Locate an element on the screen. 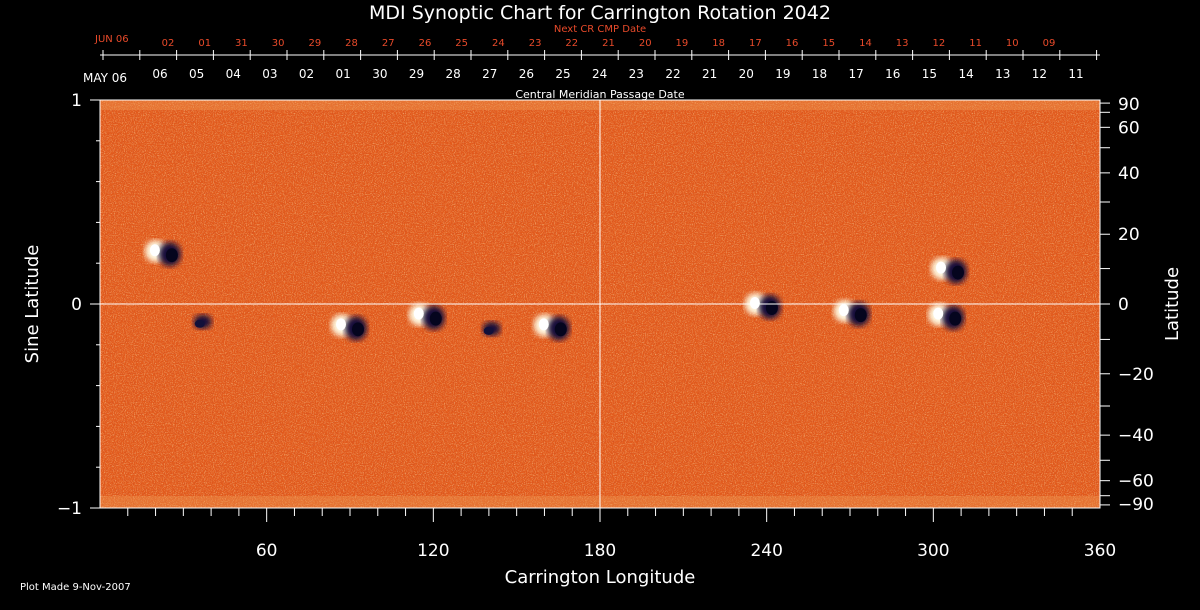 This screenshot has width=1200, height=610. active-regions is located at coordinates (555, 290).